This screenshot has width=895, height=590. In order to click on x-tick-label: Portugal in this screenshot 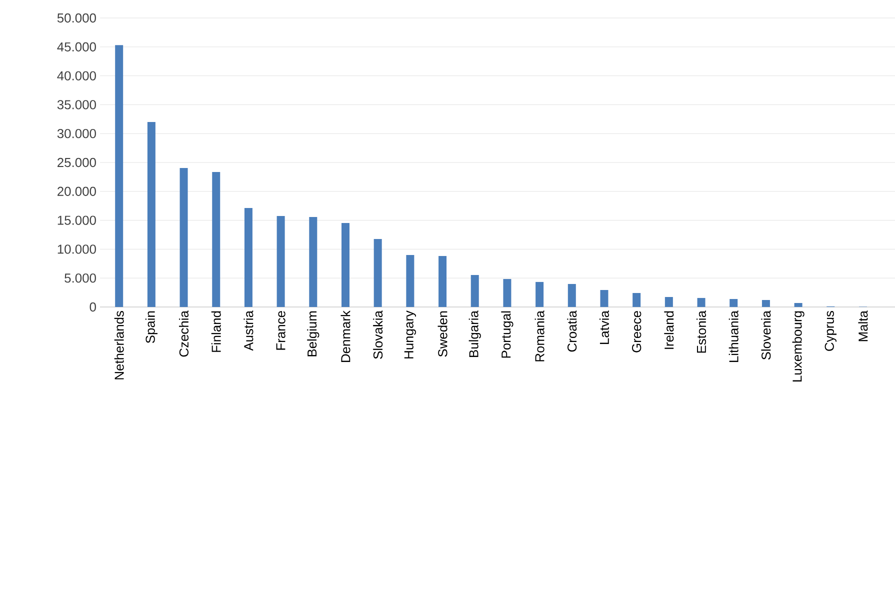, I will do `click(507, 334)`.